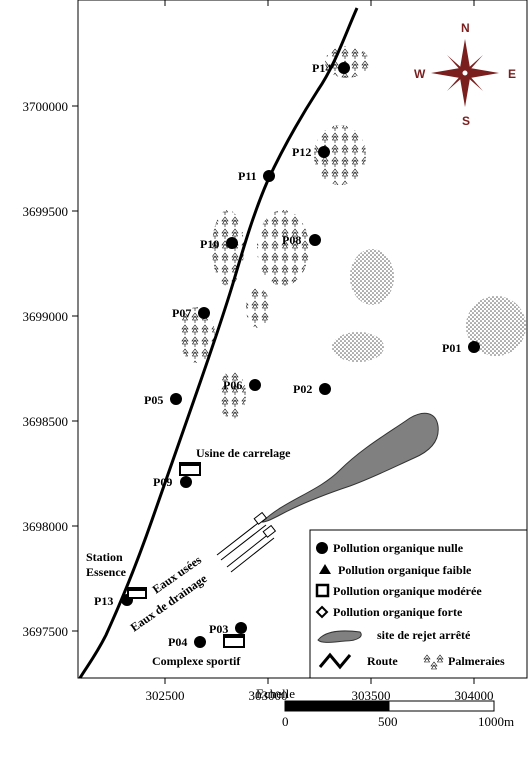 Image resolution: width=528 pixels, height=757 pixels. I want to click on usine-building-icon, so click(190, 469).